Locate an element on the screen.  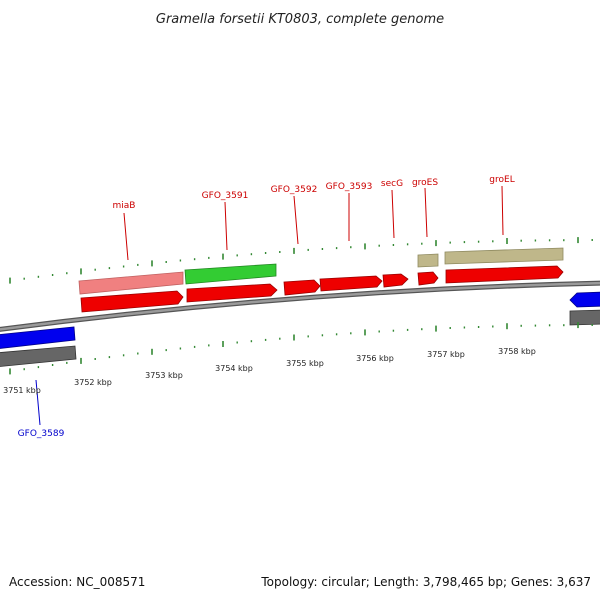
inner-tick-track is located at coordinates (301, 348).